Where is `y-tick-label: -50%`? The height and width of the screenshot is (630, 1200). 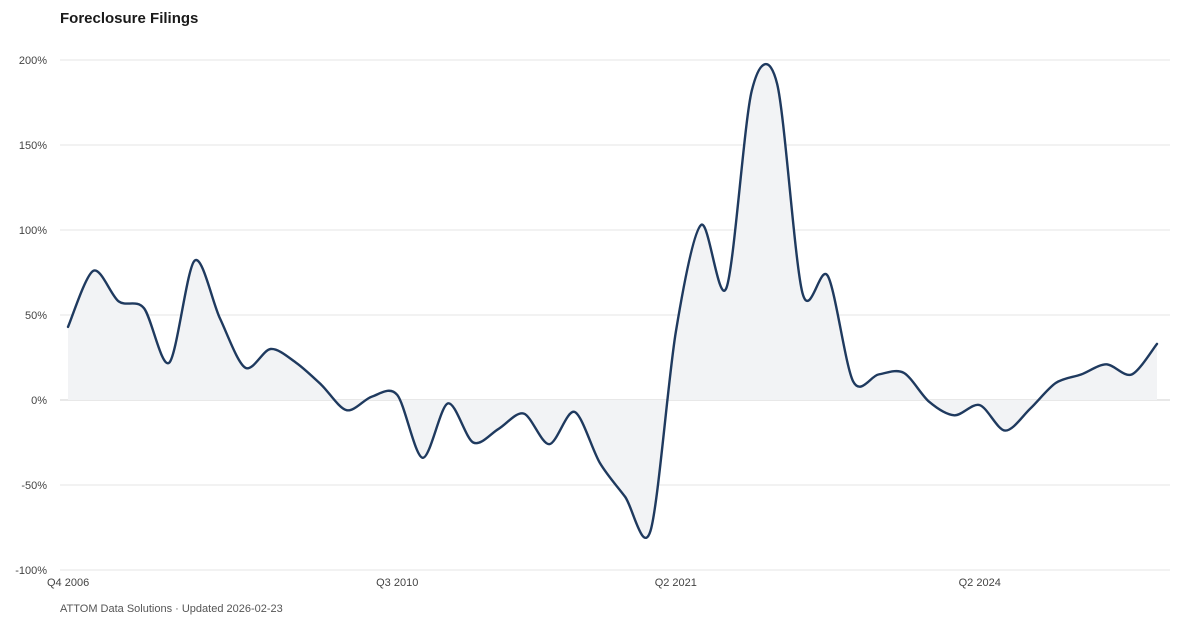
y-tick-label: -50% is located at coordinates (34, 486).